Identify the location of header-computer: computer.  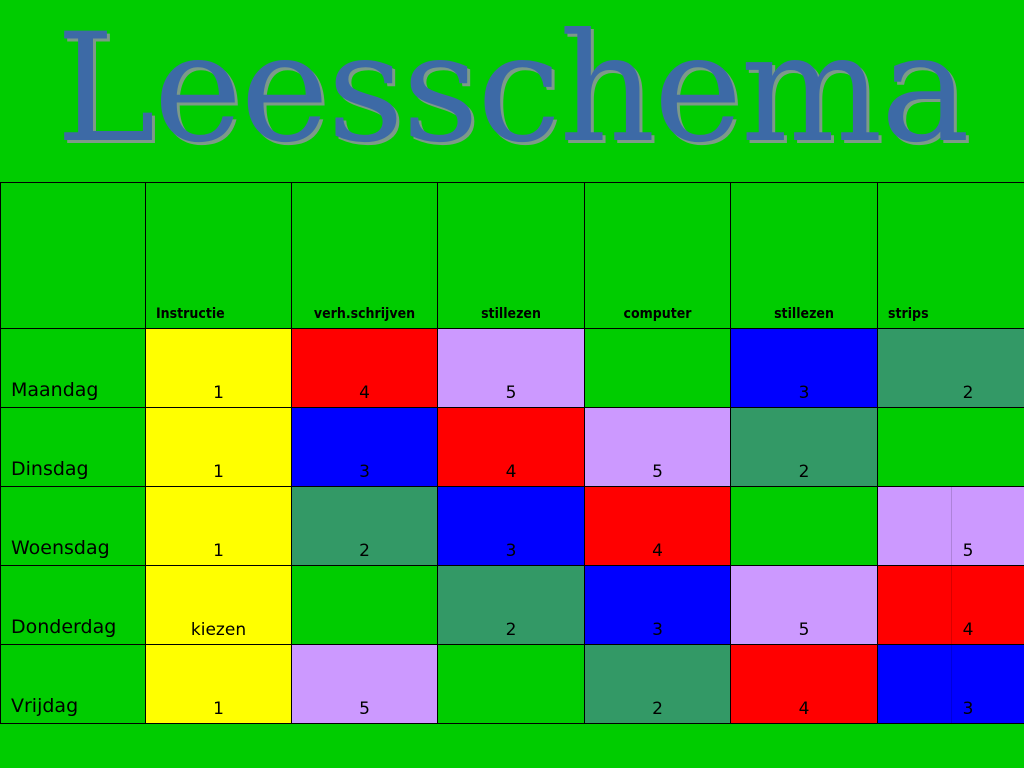
(657, 255).